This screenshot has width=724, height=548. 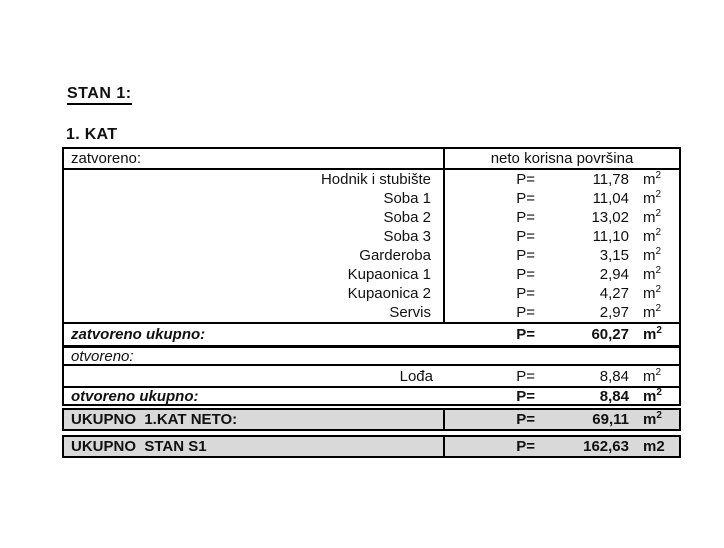 I want to click on room-name: Lođa, so click(x=416, y=376).